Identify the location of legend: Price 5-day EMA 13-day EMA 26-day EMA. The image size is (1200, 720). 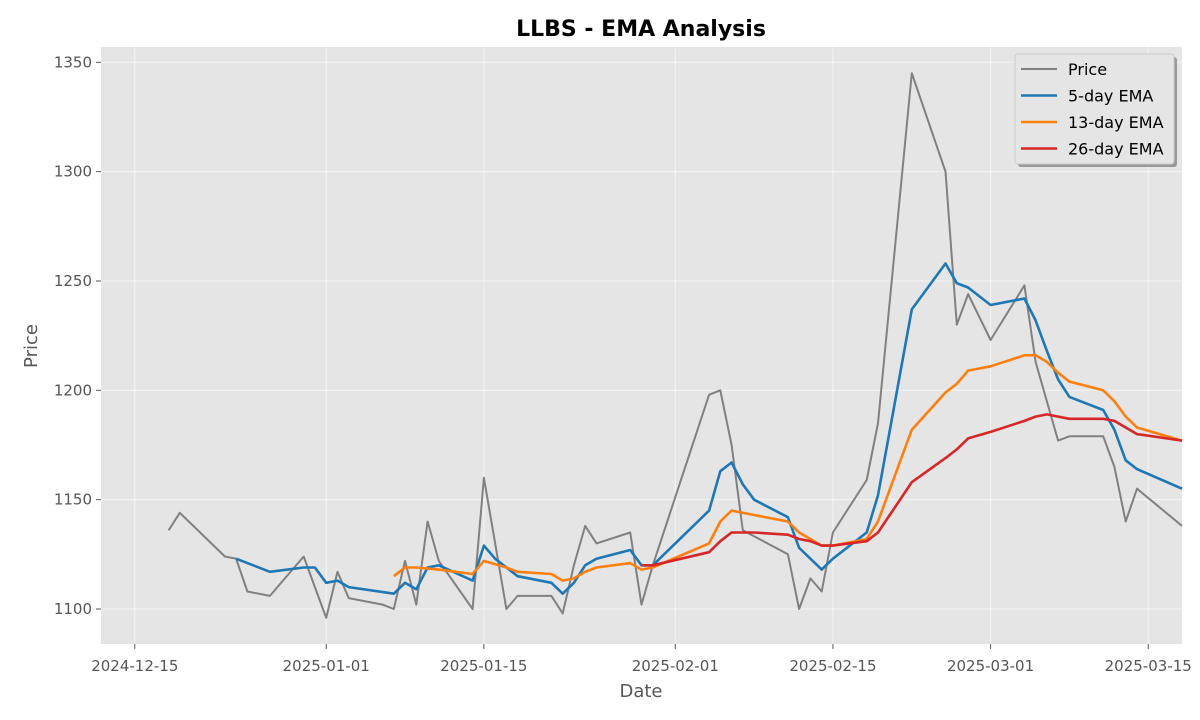
(1095, 110).